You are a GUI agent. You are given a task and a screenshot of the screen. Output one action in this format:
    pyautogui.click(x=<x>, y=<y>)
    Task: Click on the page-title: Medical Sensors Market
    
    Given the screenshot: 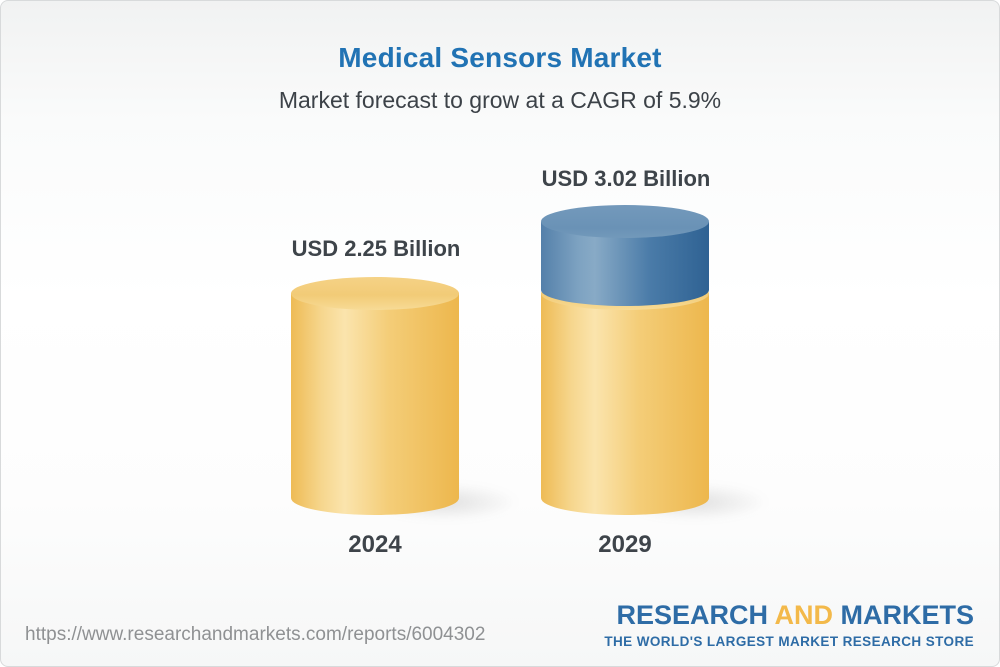 What is the action you would take?
    pyautogui.click(x=500, y=57)
    